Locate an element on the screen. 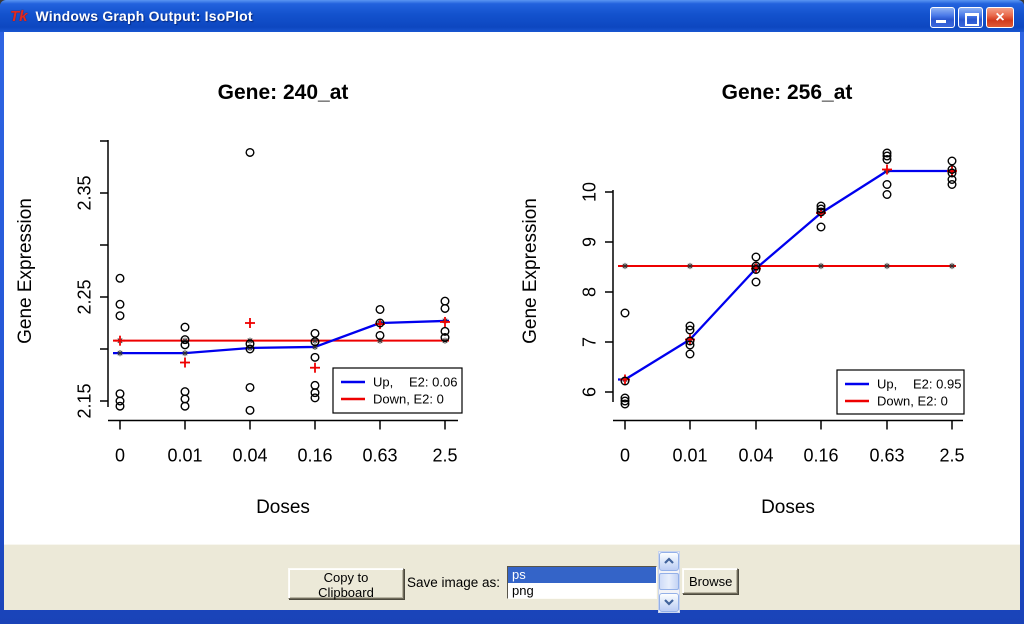 This screenshot has height=624, width=1024. y-tick-label: 8 is located at coordinates (589, 292).